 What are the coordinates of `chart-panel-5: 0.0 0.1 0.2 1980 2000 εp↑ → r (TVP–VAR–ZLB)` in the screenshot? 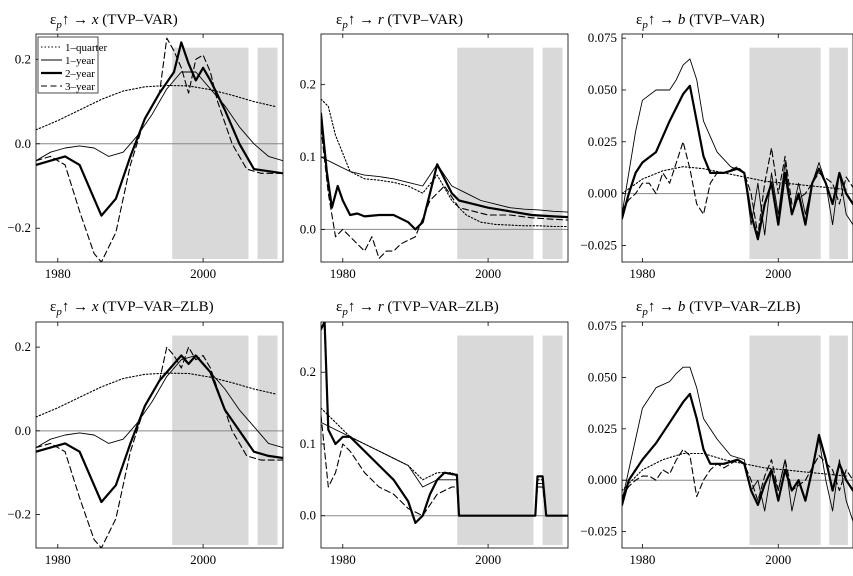 It's located at (434, 433).